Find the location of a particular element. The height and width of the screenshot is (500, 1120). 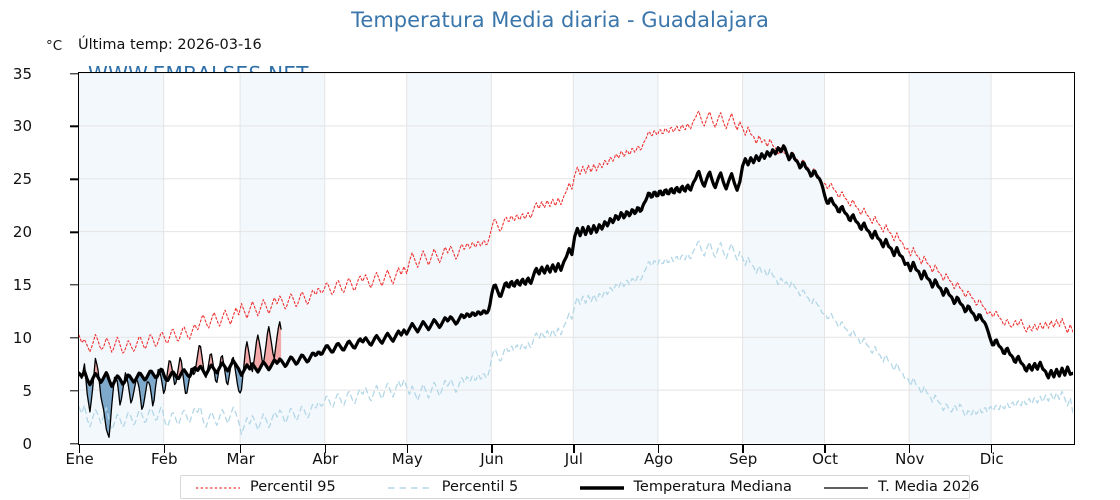

legend-label: Percentil 5 is located at coordinates (480, 487).